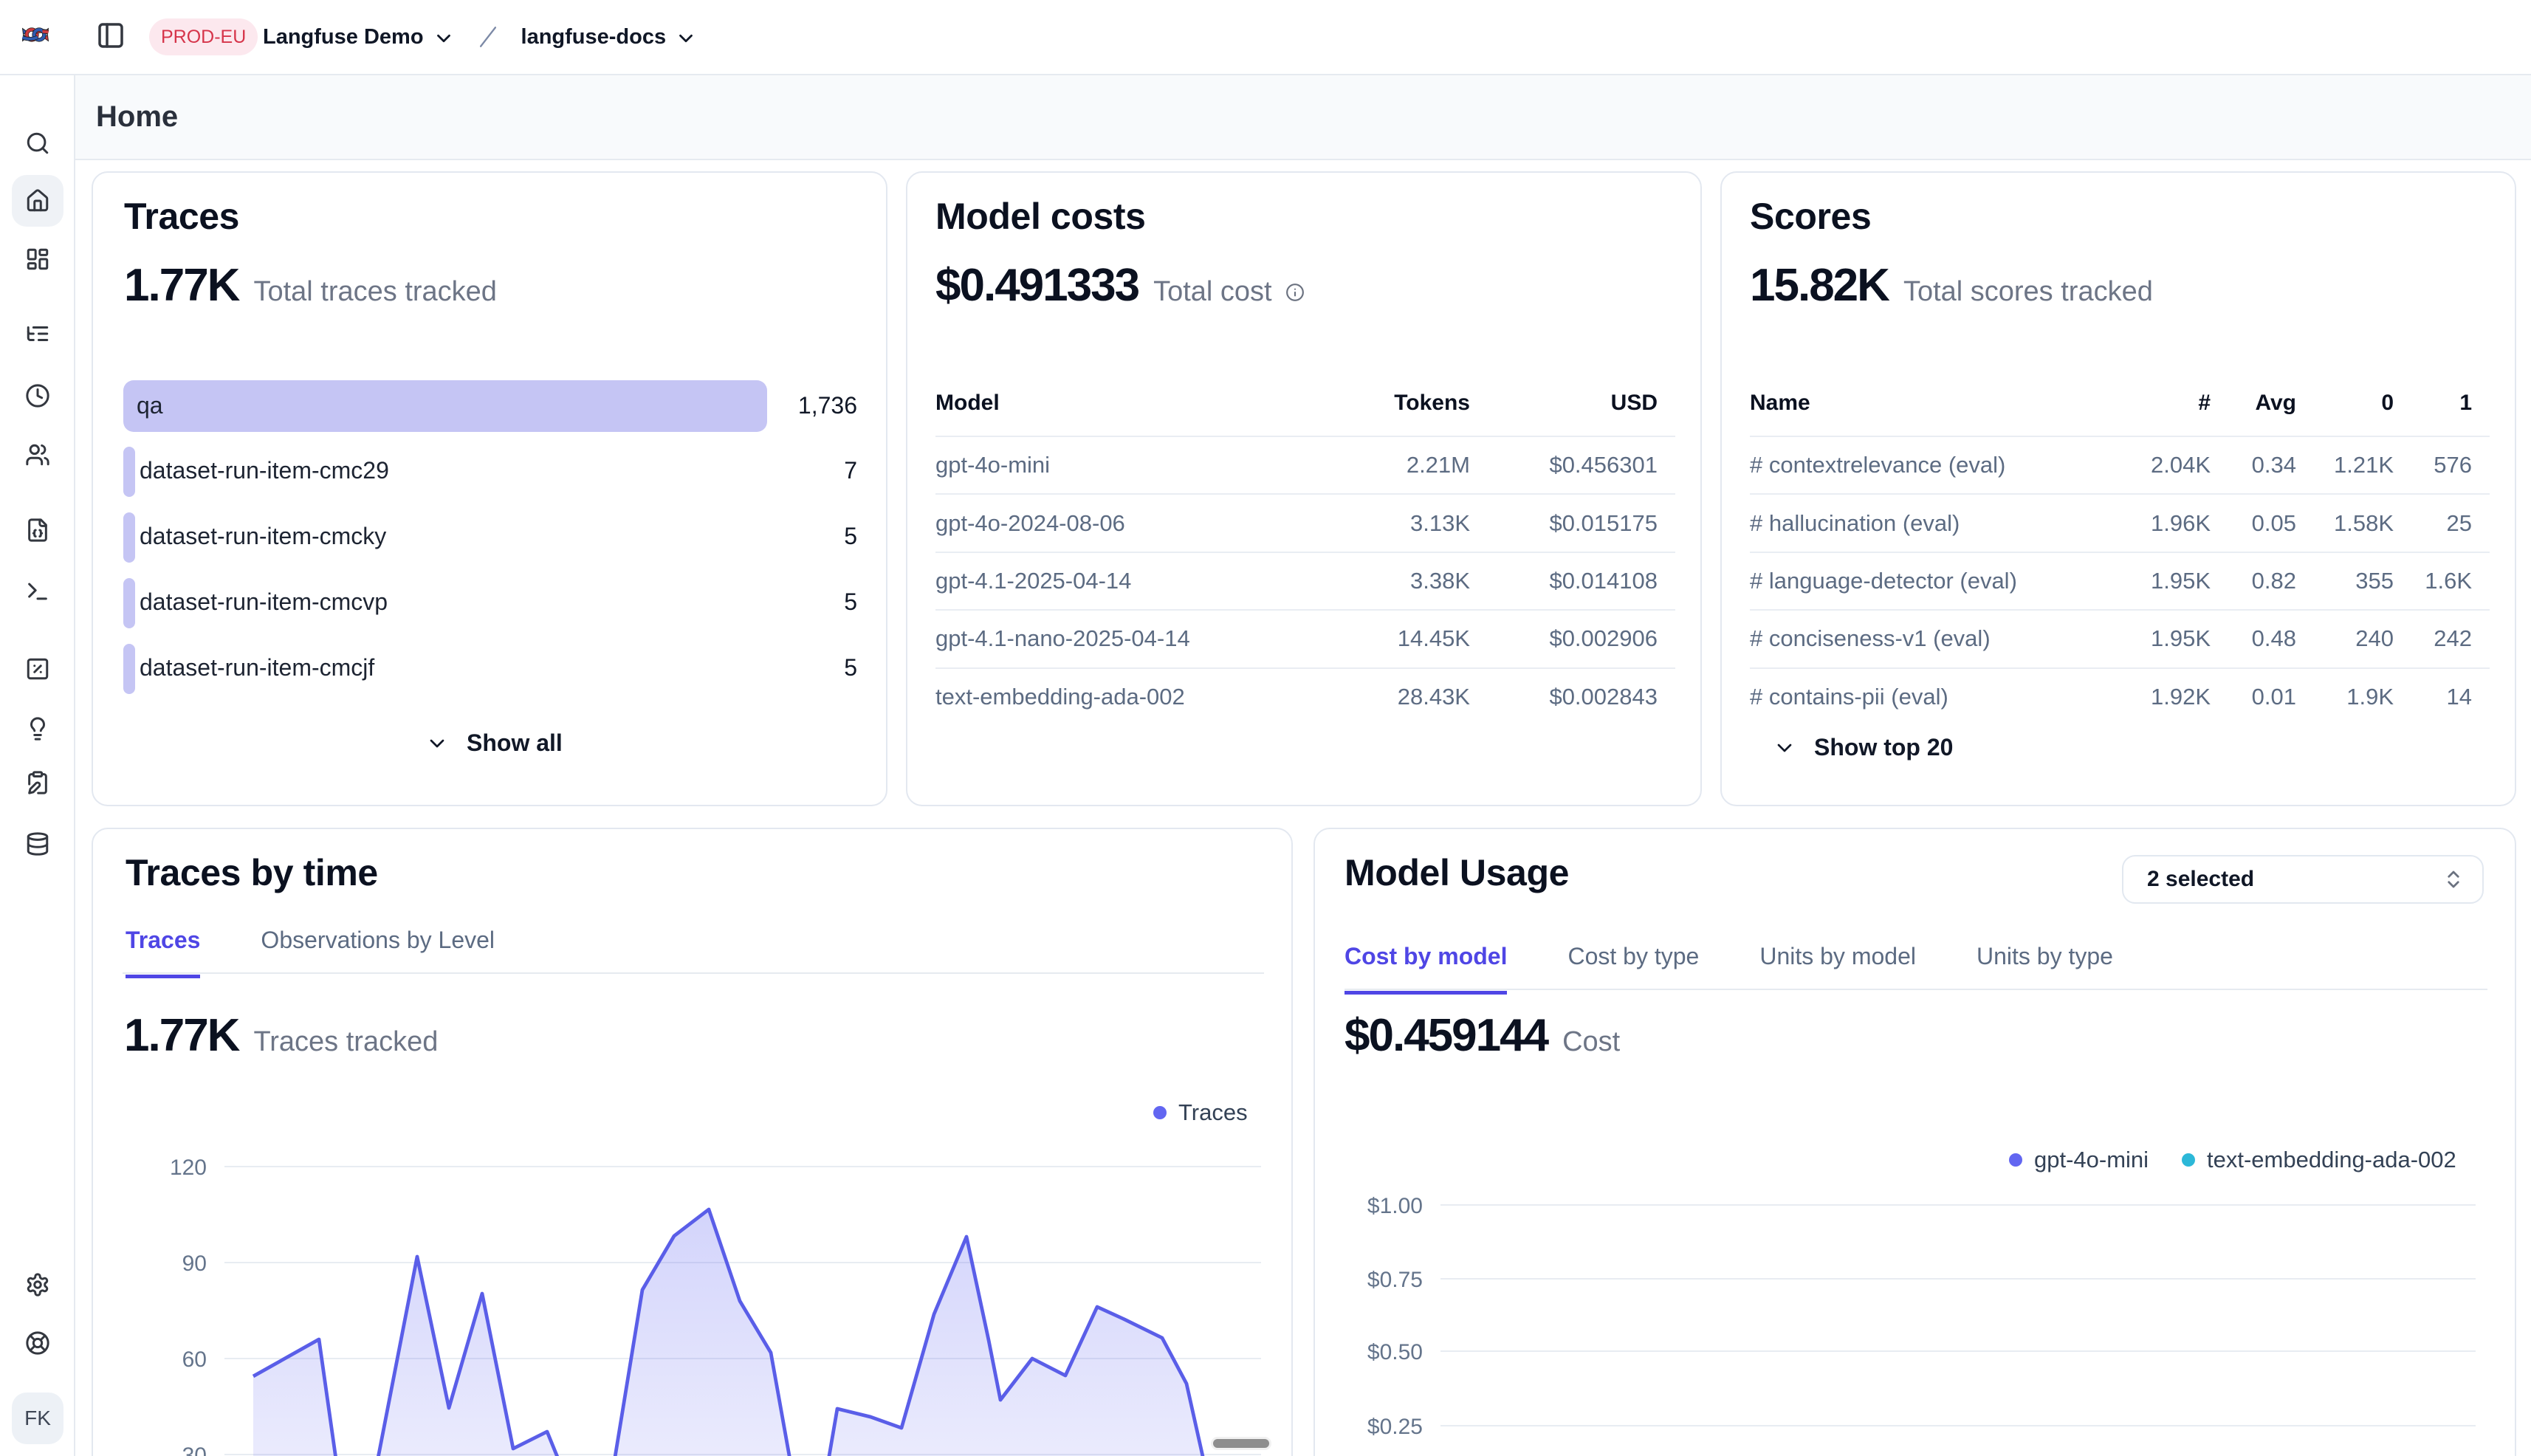 This screenshot has width=2531, height=1456. Describe the element at coordinates (1395, 1427) in the screenshot. I see `svg-text: $0.25` at that location.